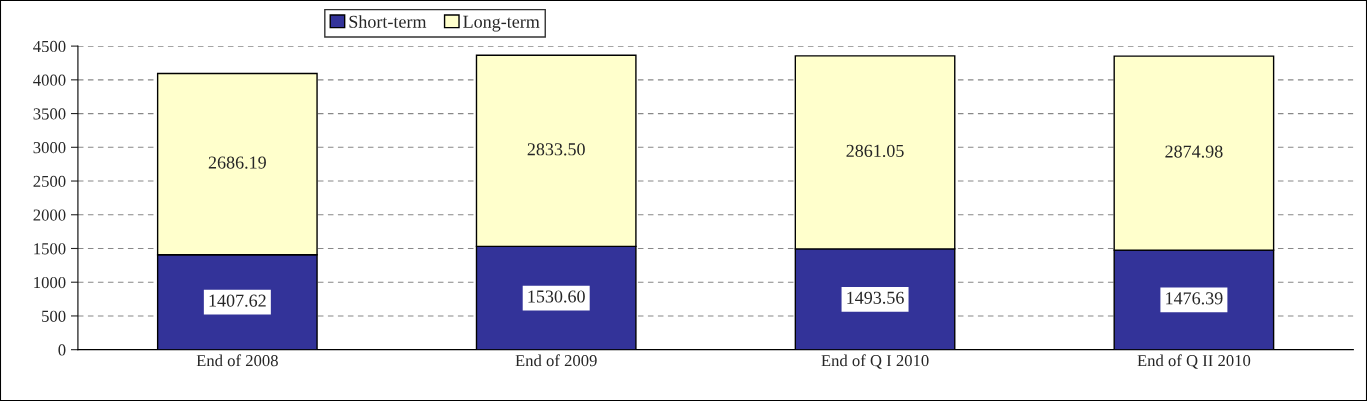  What do you see at coordinates (49, 80) in the screenshot?
I see `y-tick-label: 4000` at bounding box center [49, 80].